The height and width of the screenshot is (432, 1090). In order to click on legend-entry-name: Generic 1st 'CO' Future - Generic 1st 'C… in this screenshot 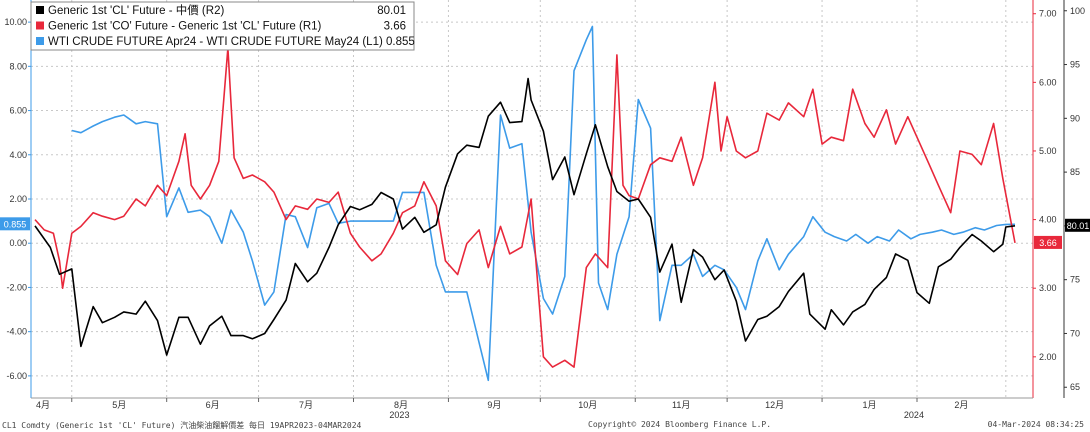, I will do `click(185, 27)`.